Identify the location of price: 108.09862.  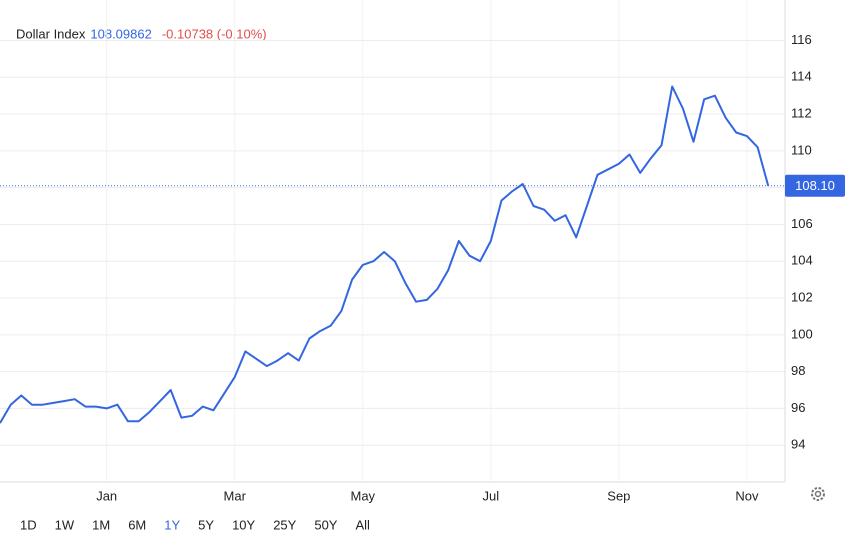
(120, 33).